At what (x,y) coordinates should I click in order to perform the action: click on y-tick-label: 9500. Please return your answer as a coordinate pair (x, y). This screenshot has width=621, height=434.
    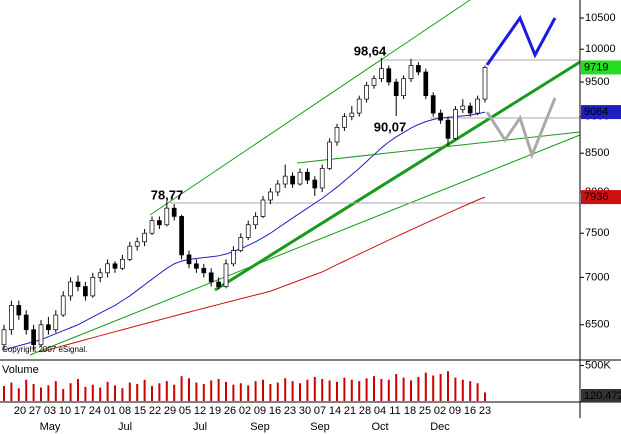
    Looking at the image, I should click on (597, 82).